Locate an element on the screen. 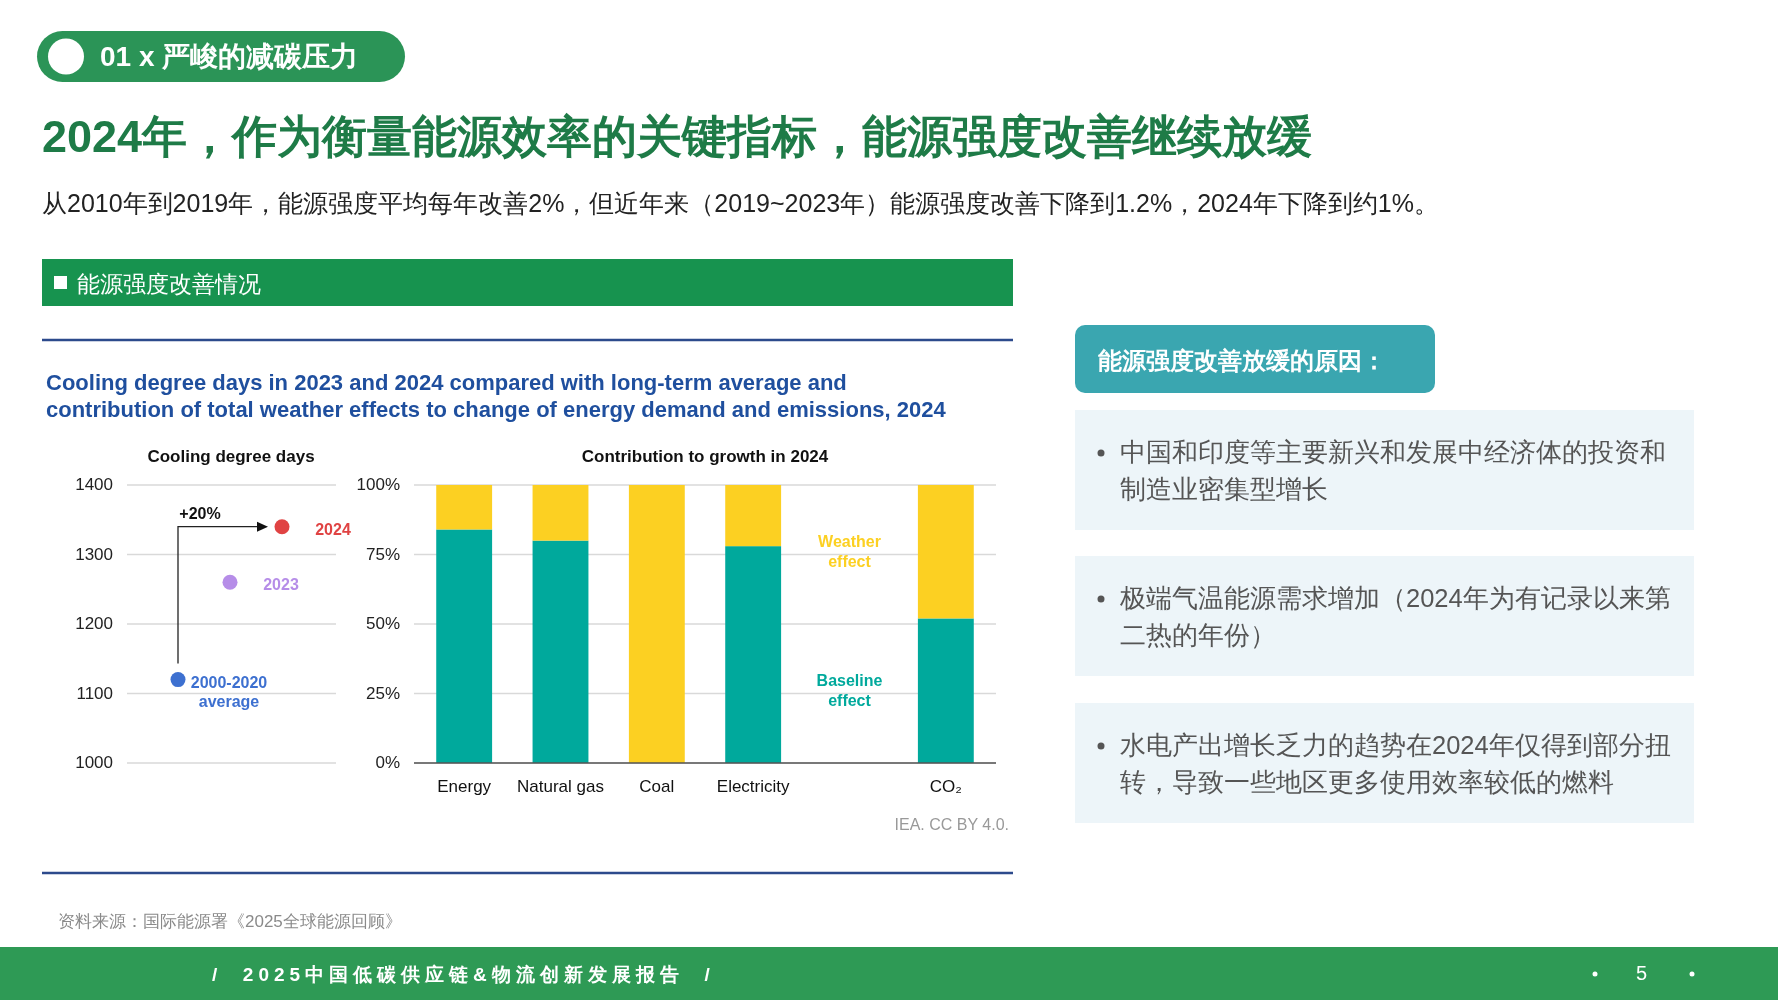 The height and width of the screenshot is (1000, 1778). text: 2024年，作为衡量能源效率的关键指标，能源强度改善继续放缓 is located at coordinates (677, 137).